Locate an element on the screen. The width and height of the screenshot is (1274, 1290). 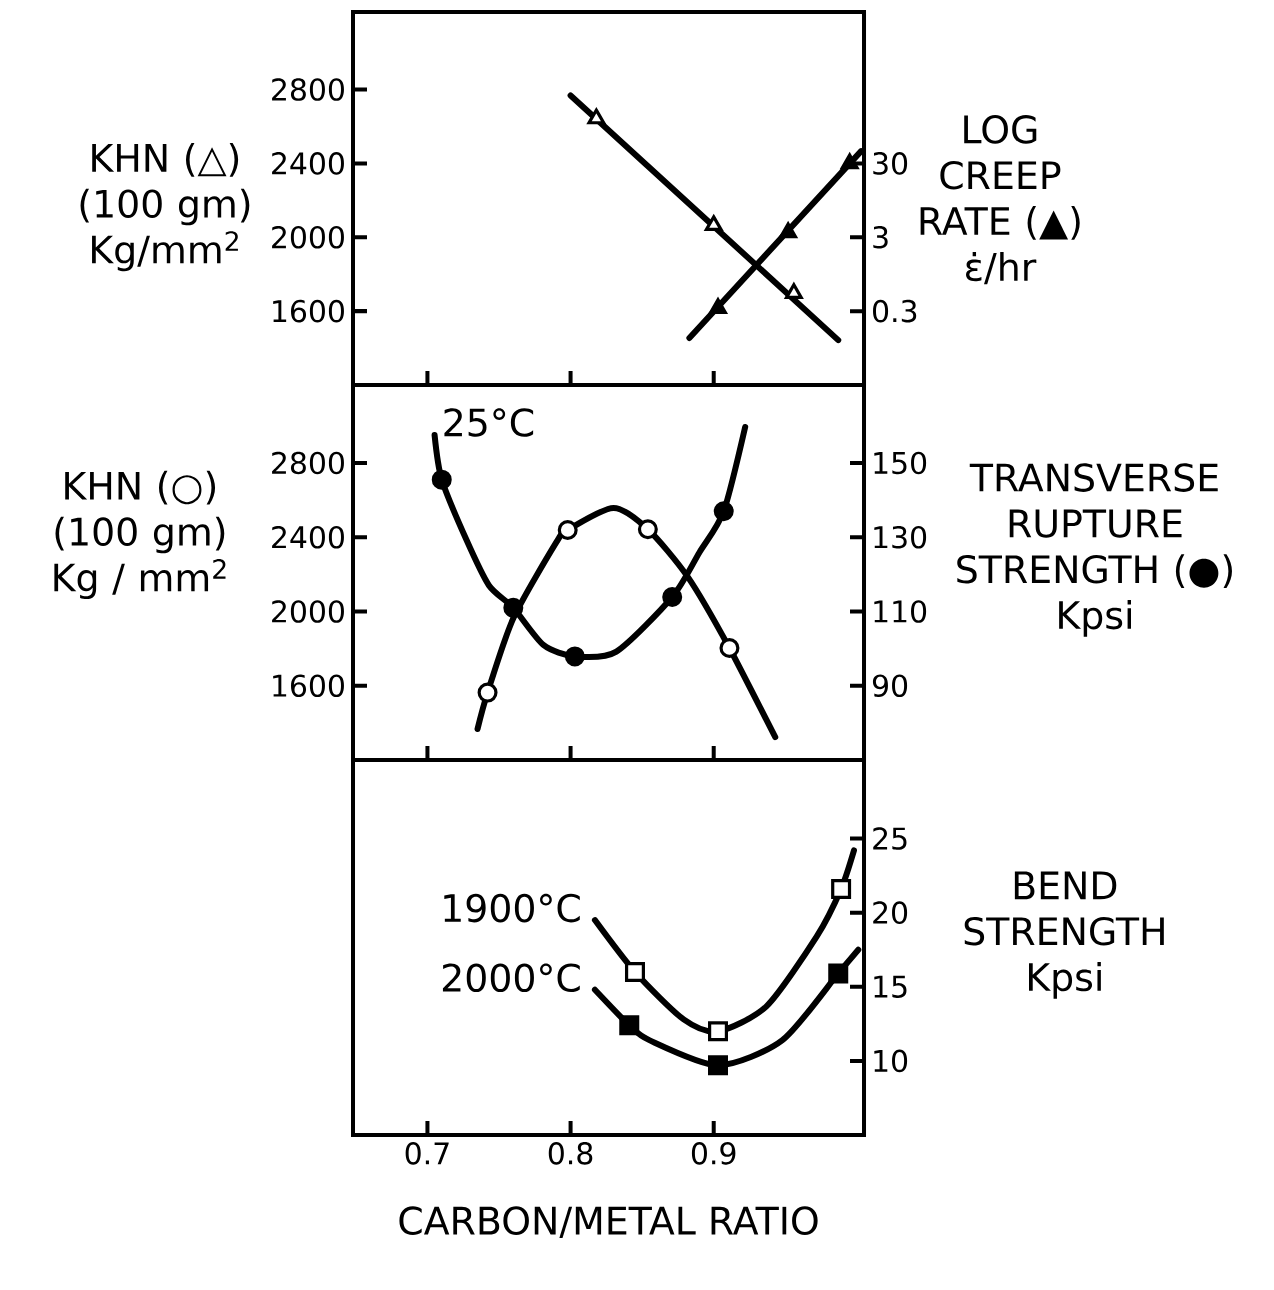
annotation: 25°C is located at coordinates (489, 422).